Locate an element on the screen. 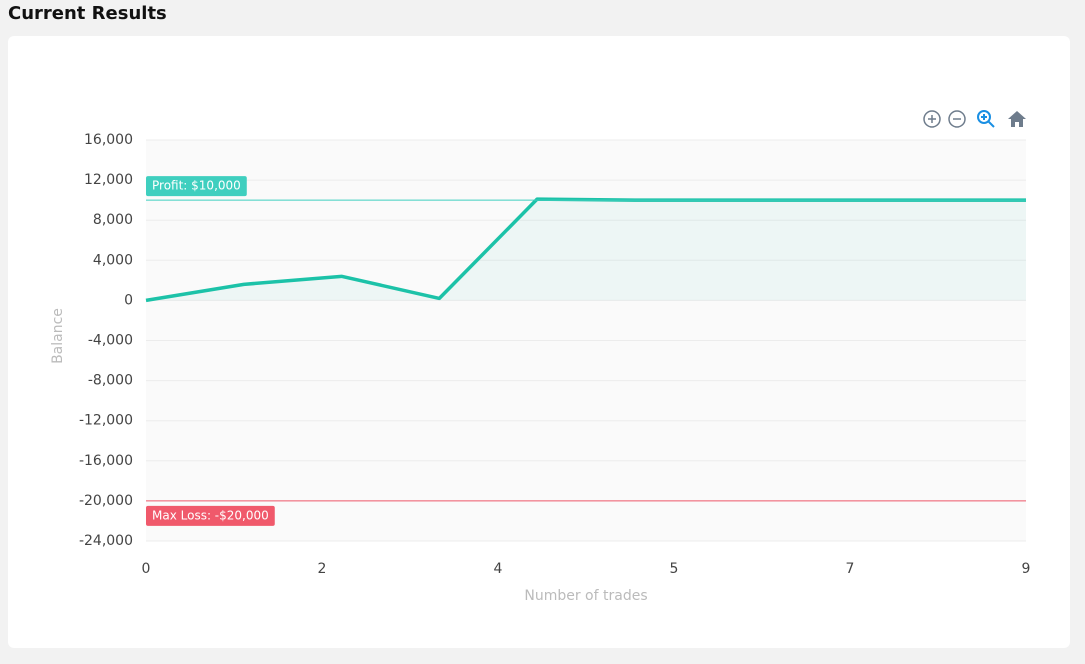  x-tick-label: 5 is located at coordinates (674, 569).